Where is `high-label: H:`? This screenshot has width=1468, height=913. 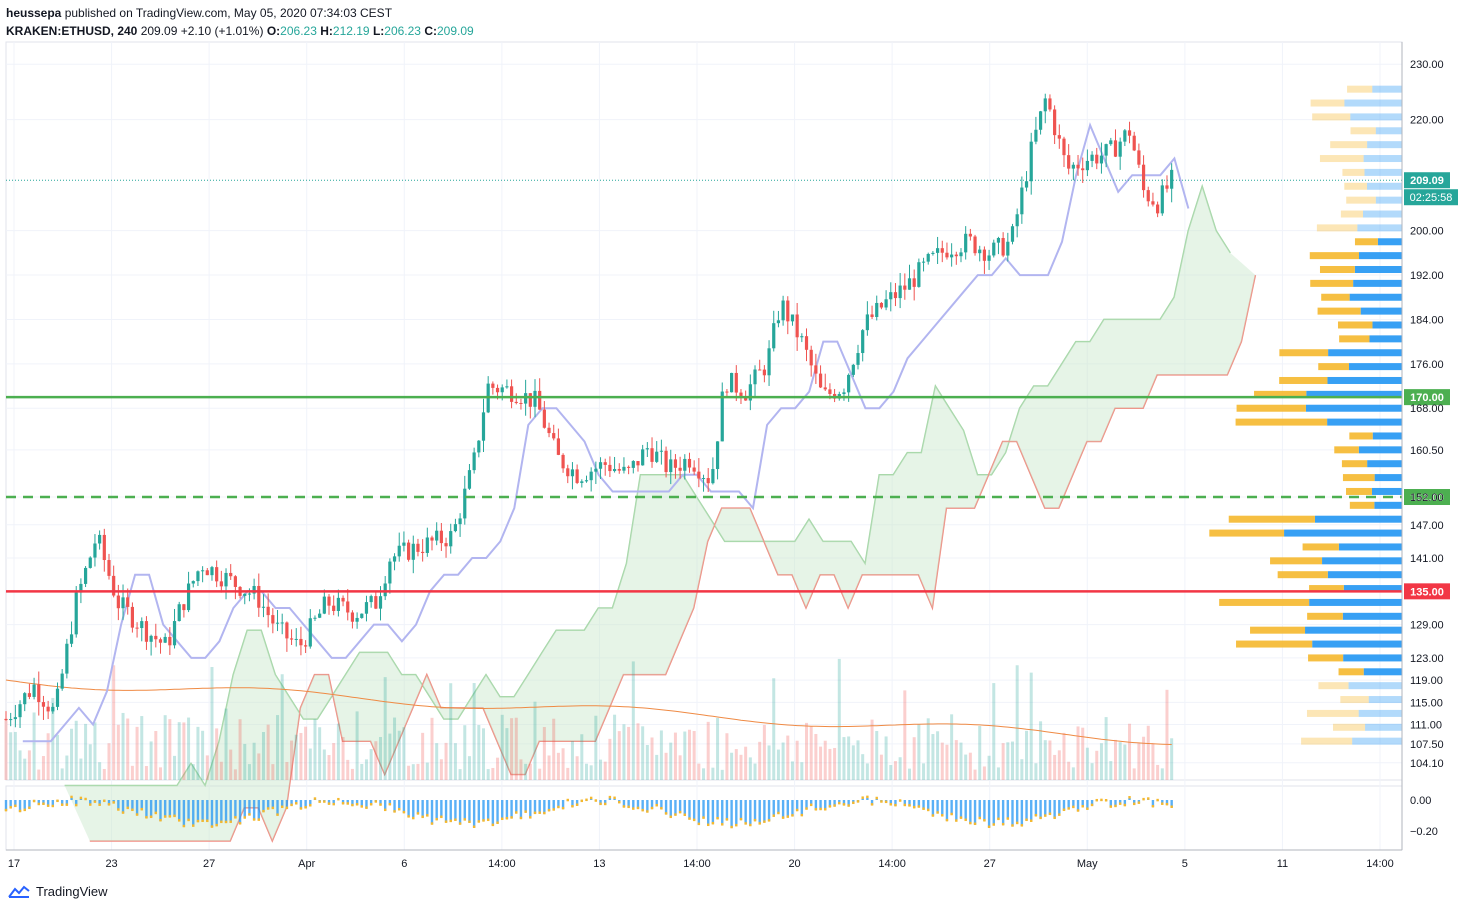 high-label: H: is located at coordinates (326, 31).